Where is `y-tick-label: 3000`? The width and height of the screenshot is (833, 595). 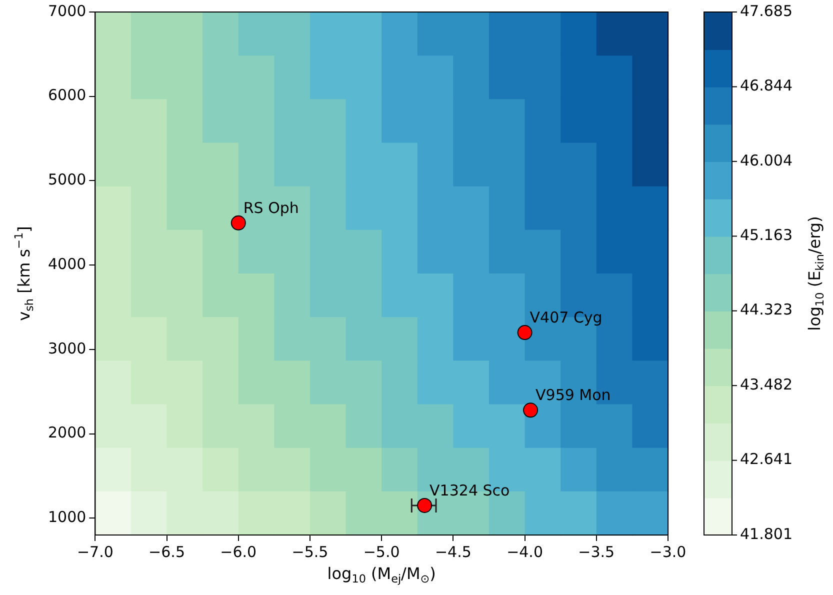
y-tick-label: 3000 is located at coordinates (67, 348).